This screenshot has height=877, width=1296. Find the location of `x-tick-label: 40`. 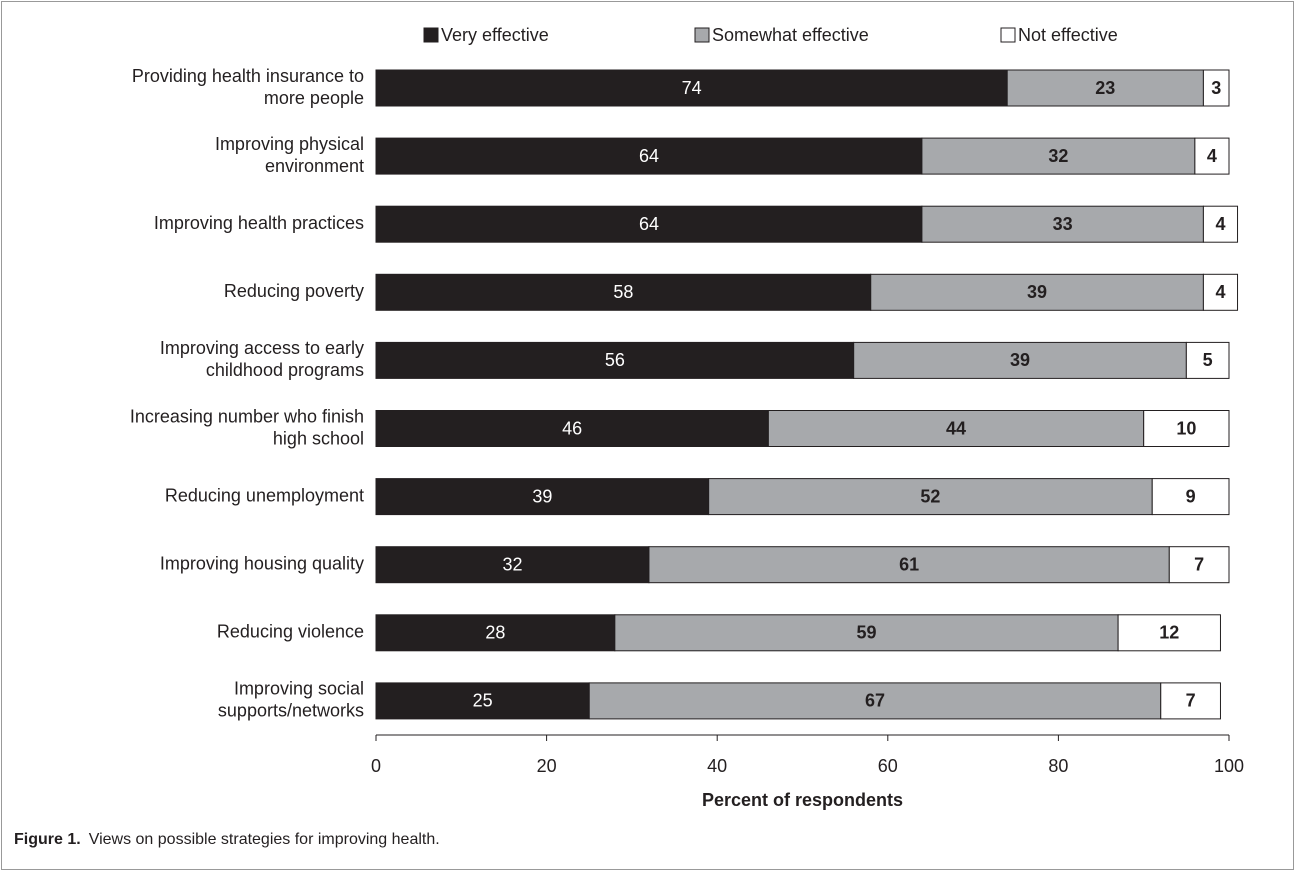

x-tick-label: 40 is located at coordinates (717, 766).